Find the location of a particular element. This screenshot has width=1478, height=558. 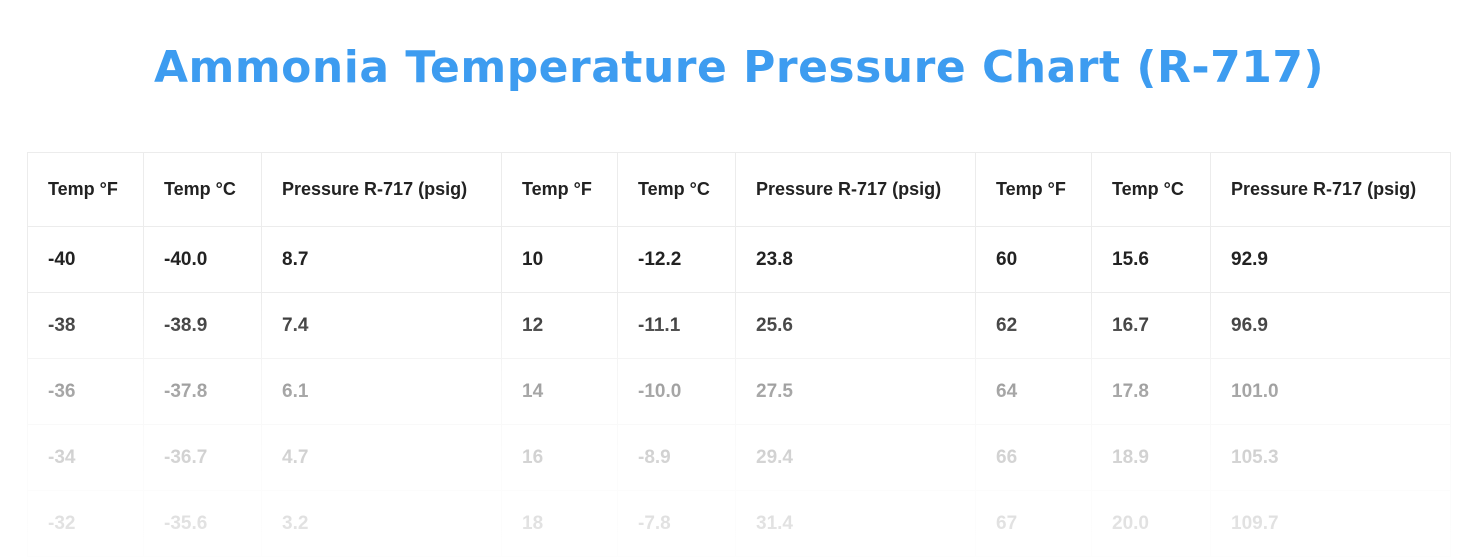

table-cell: -8.9 is located at coordinates (676, 457).